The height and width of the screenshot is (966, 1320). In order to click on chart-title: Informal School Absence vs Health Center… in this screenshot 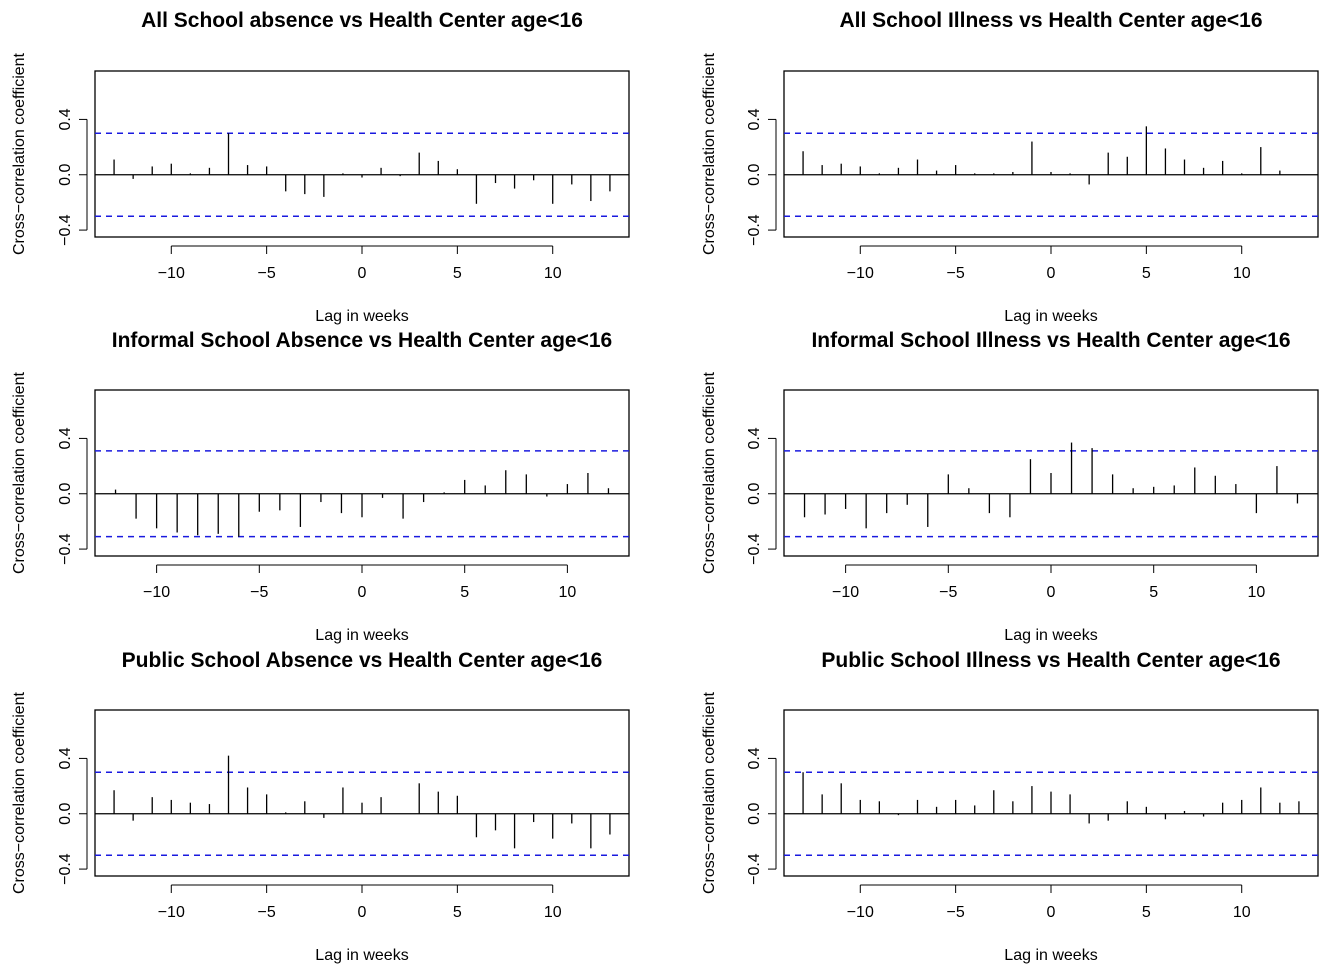, I will do `click(362, 340)`.